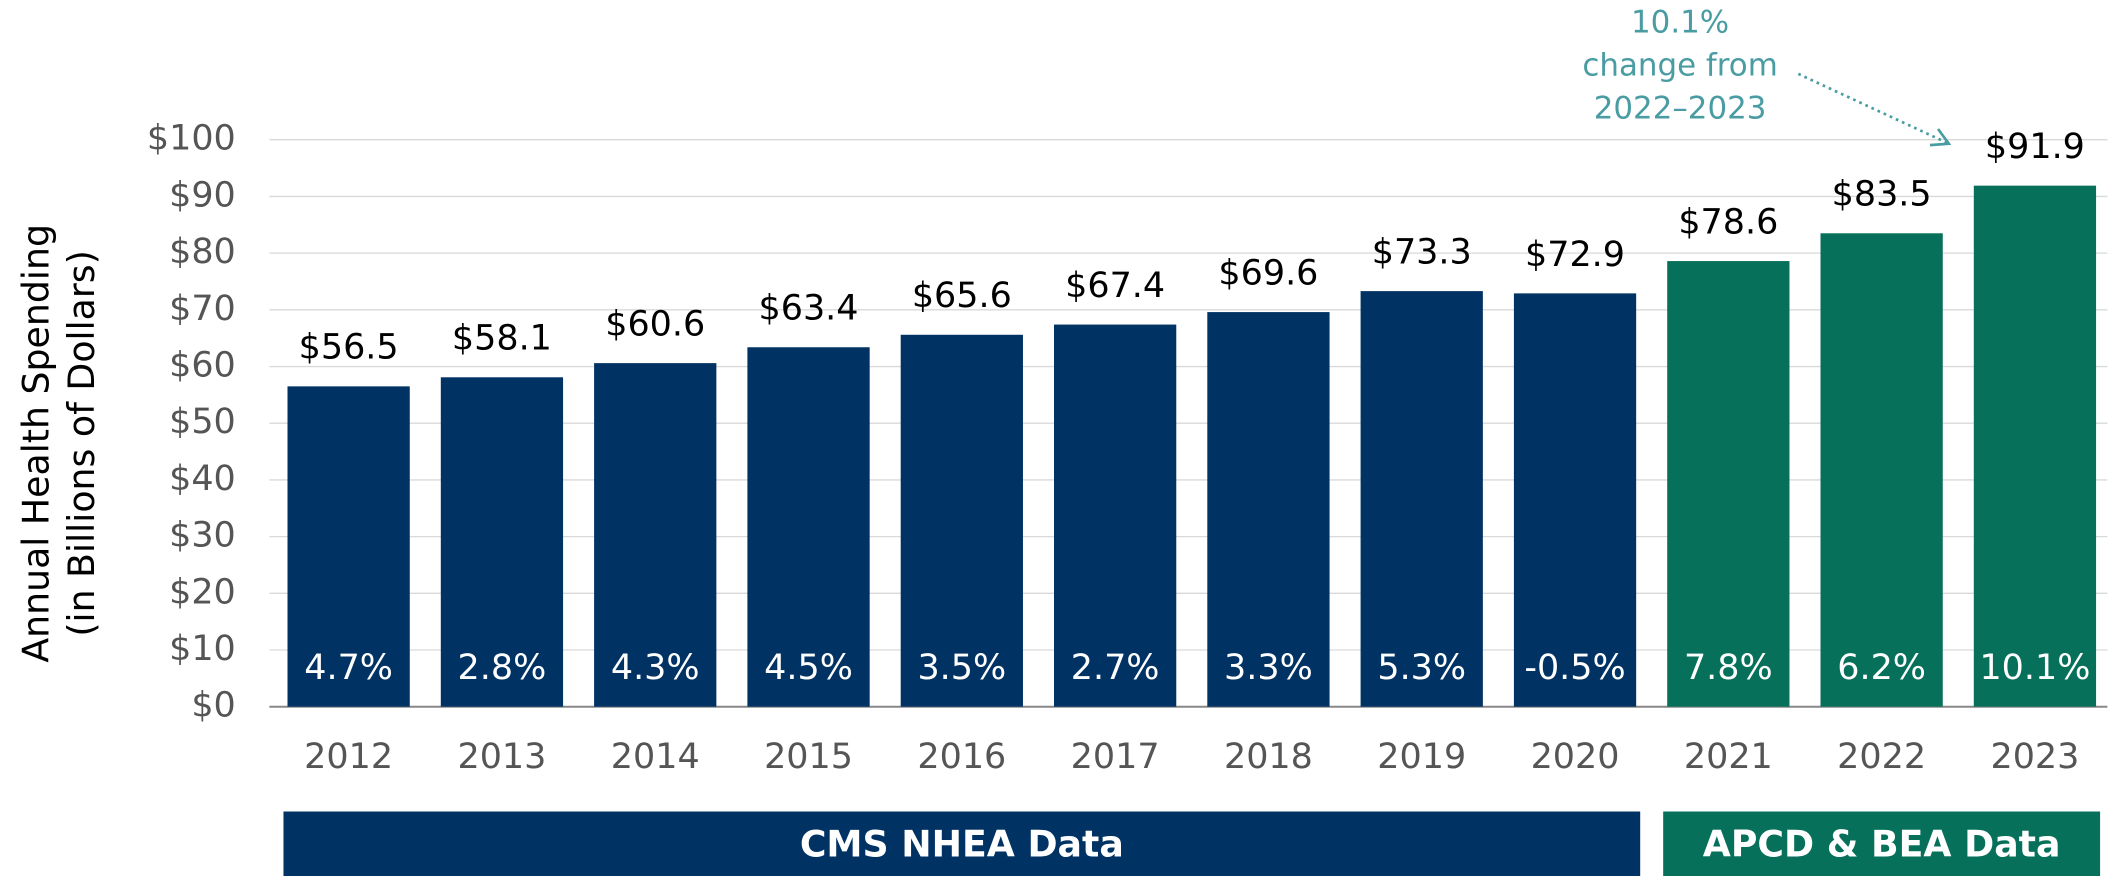 This screenshot has width=2108, height=876. What do you see at coordinates (961, 668) in the screenshot?
I see `change-label: 3.5%` at bounding box center [961, 668].